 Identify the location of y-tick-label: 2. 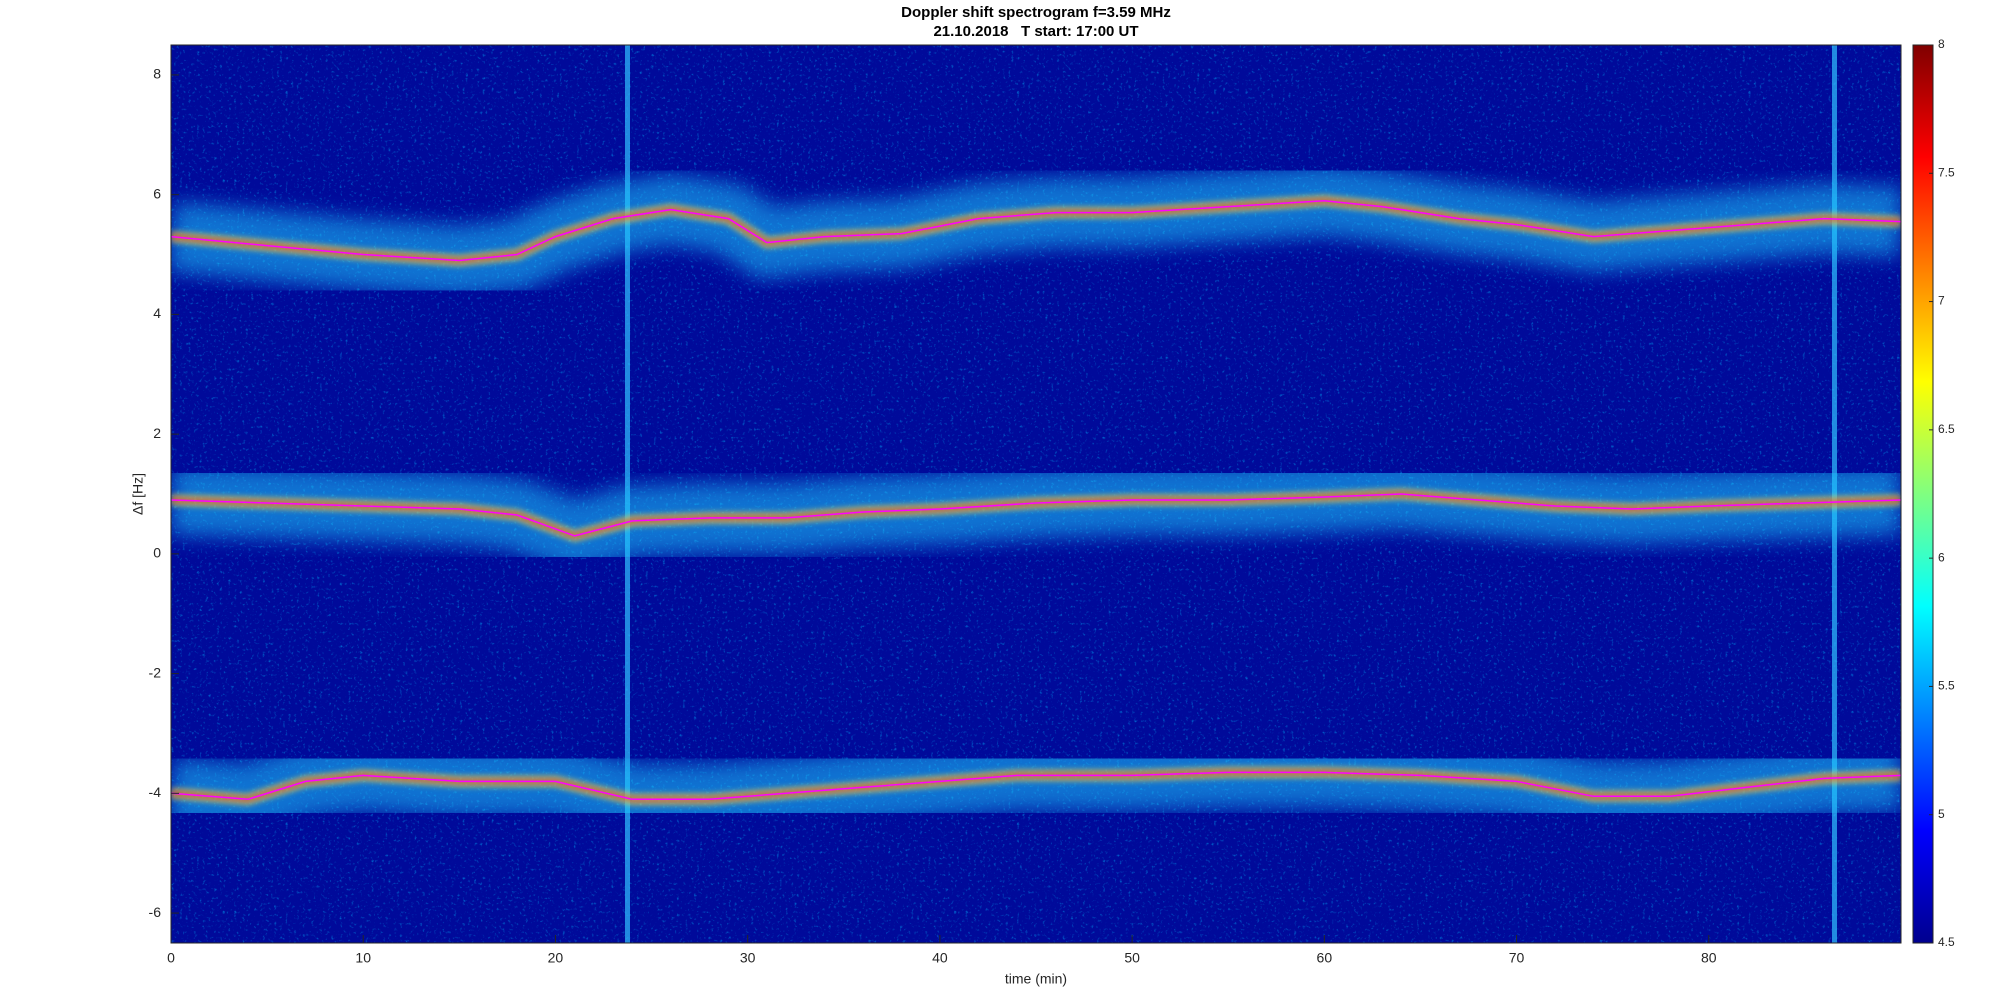
(157, 433).